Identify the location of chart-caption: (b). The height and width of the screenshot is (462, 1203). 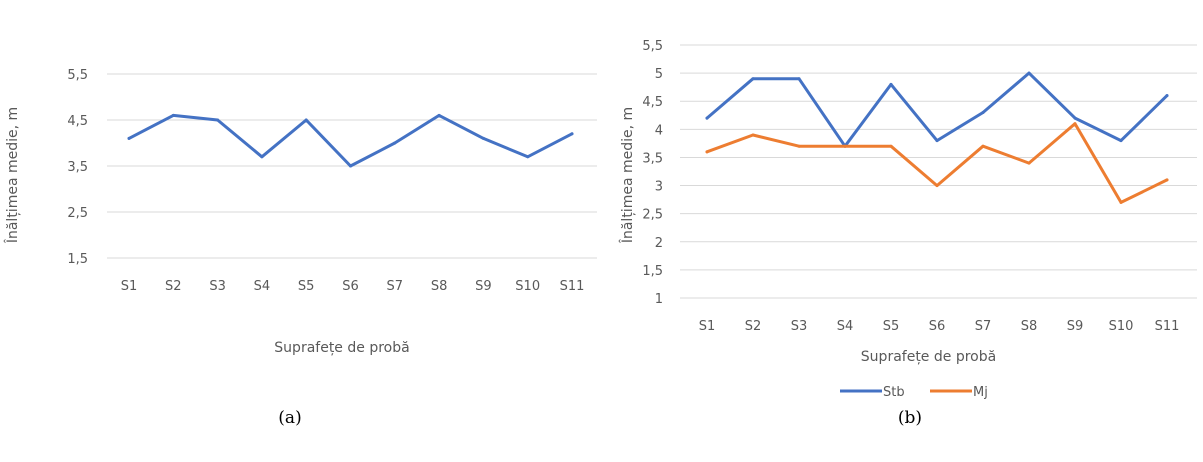
(910, 418).